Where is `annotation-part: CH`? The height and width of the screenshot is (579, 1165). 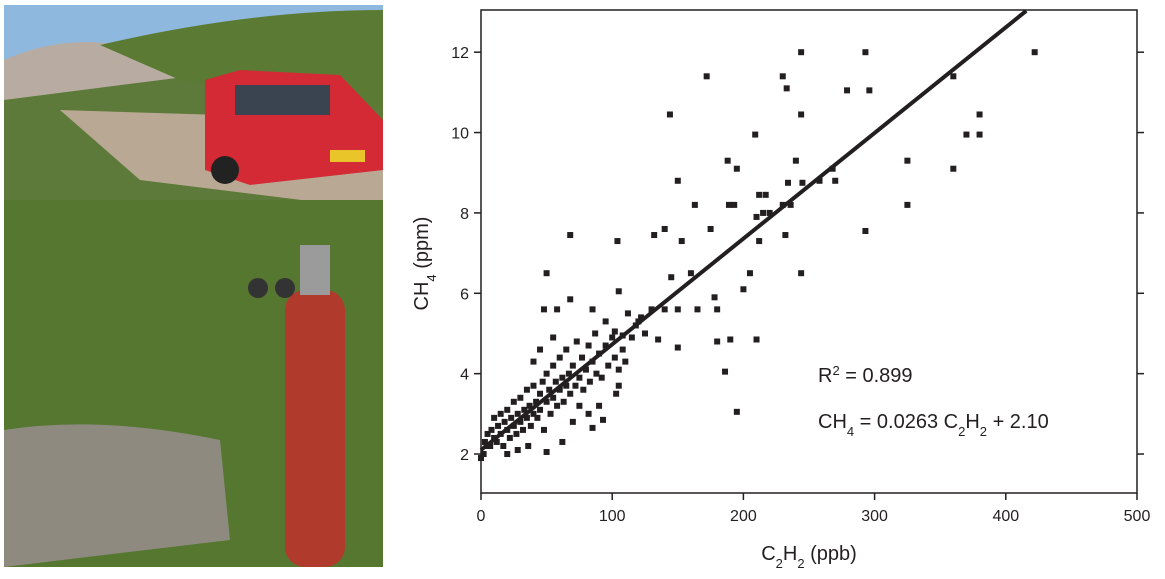
annotation-part: CH is located at coordinates (832, 422).